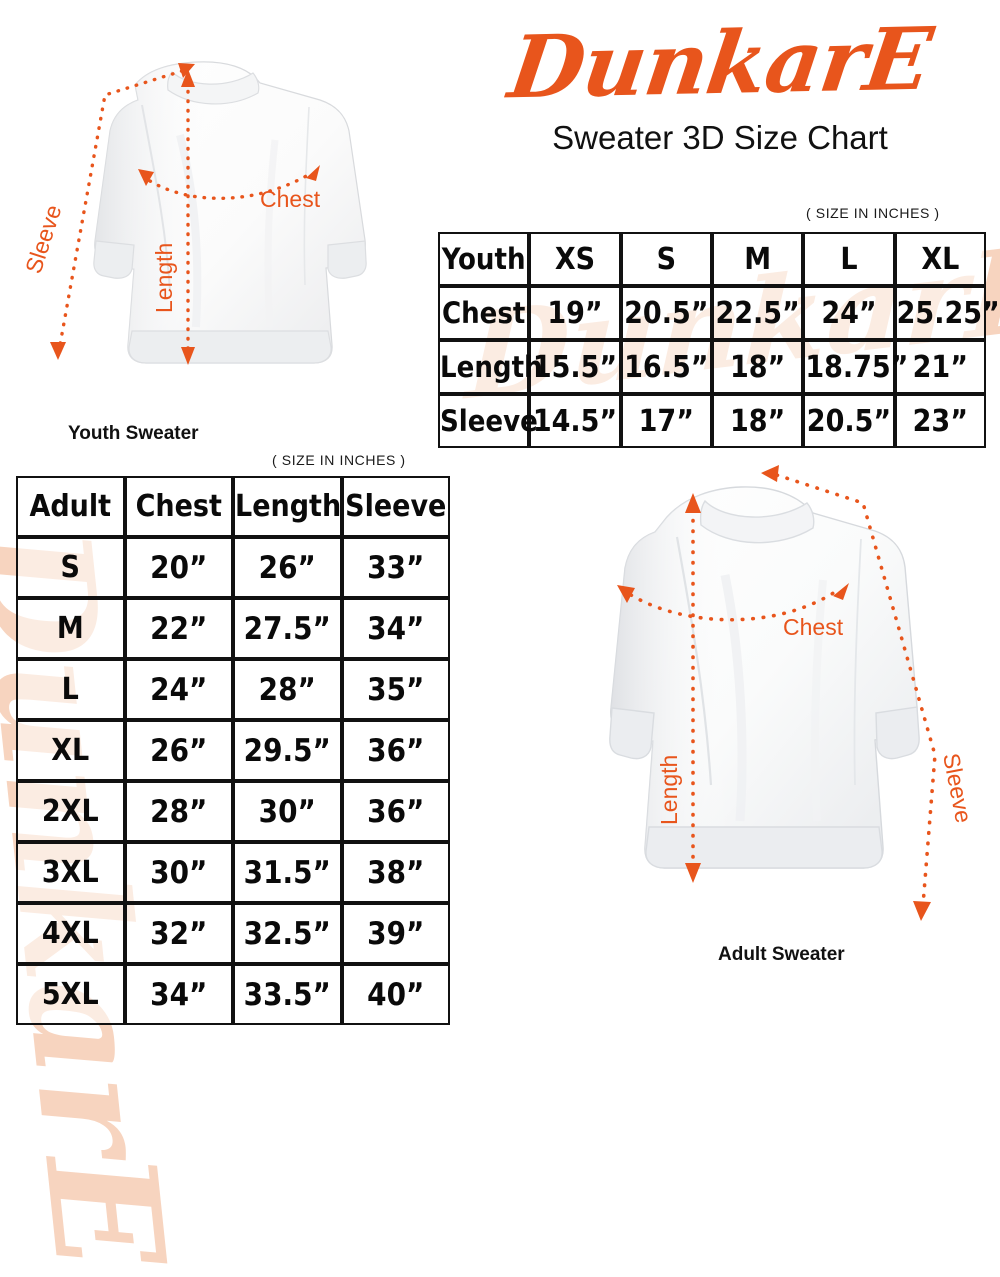 This screenshot has width=1000, height=1277. I want to click on youth-cell: 25.25”, so click(947, 313).